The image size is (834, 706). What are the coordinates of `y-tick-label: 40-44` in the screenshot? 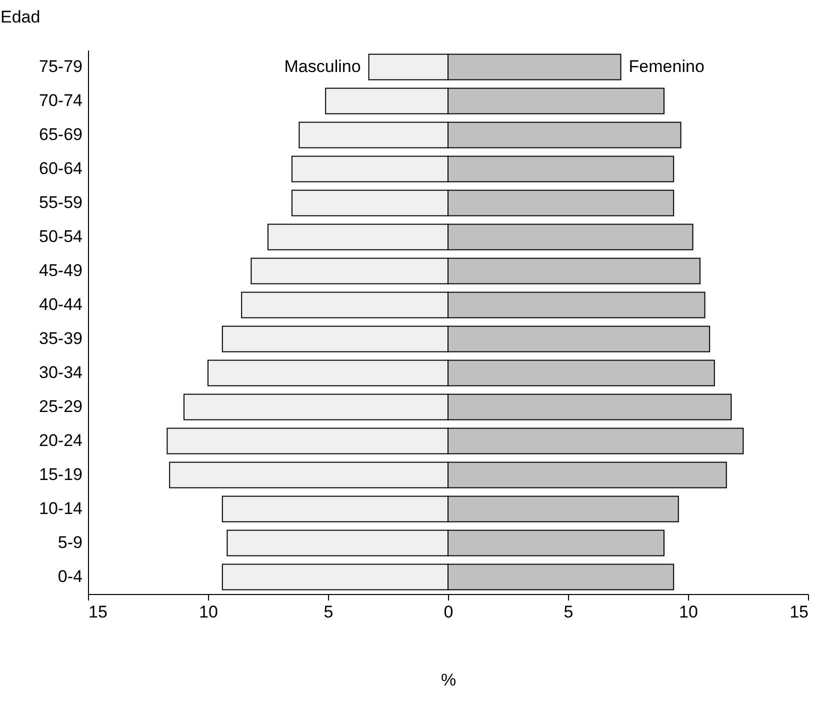 It's located at (60, 304).